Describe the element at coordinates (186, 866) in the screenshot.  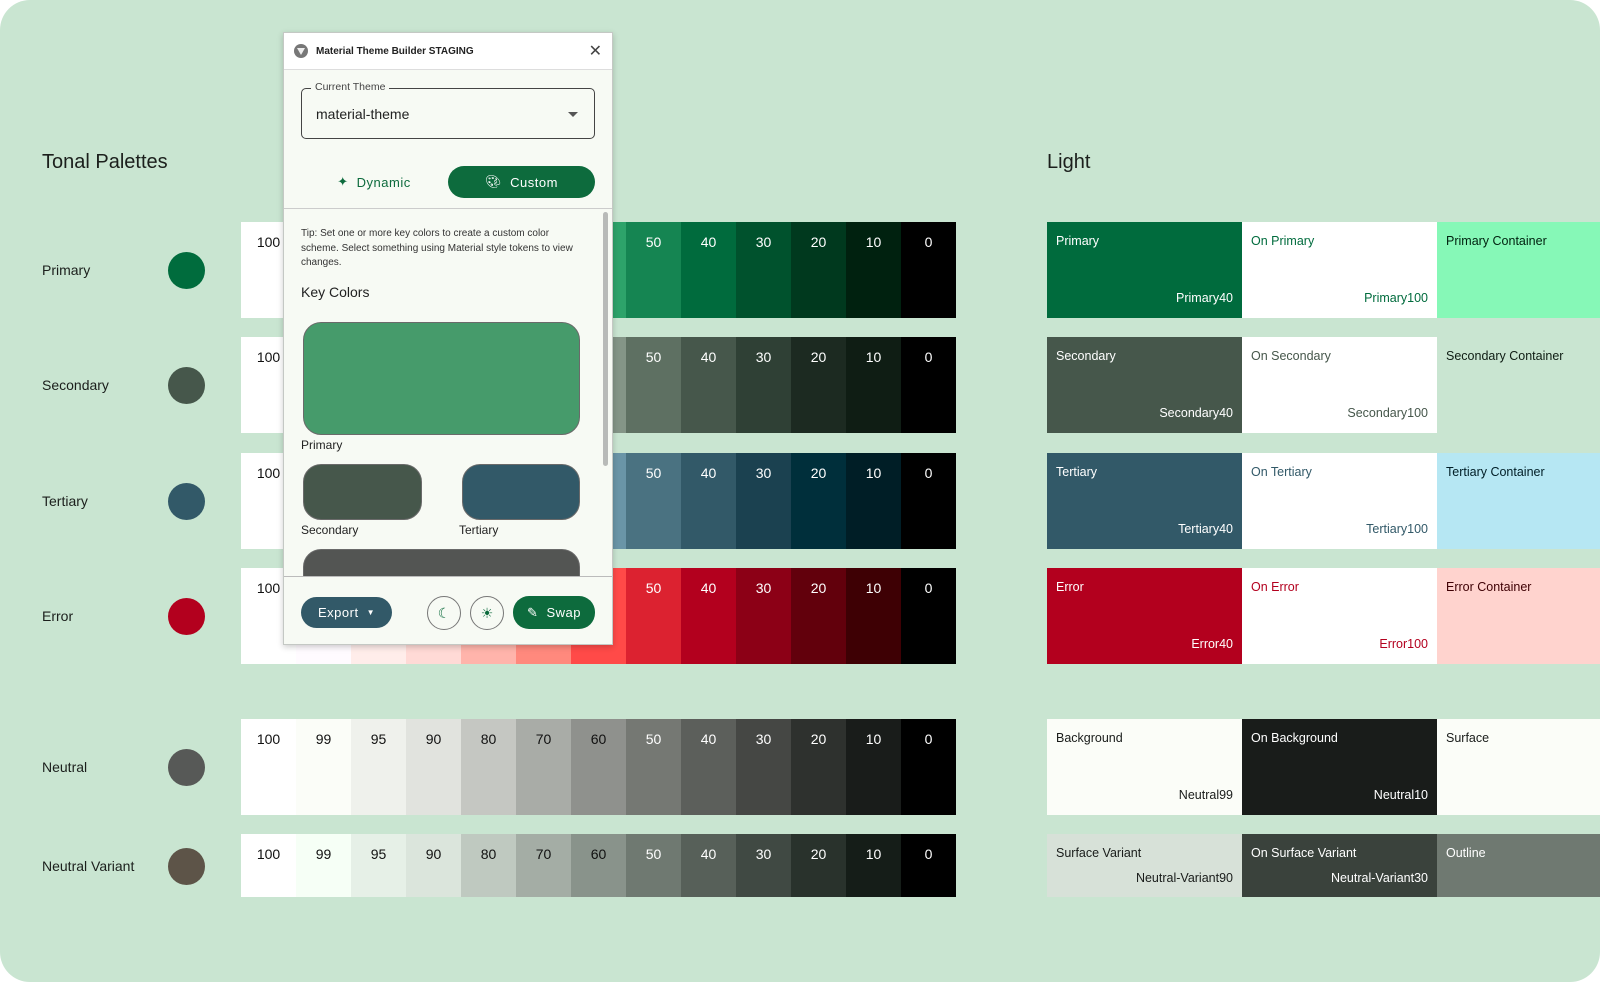
I see `neutral-variant-key-color-dot` at that location.